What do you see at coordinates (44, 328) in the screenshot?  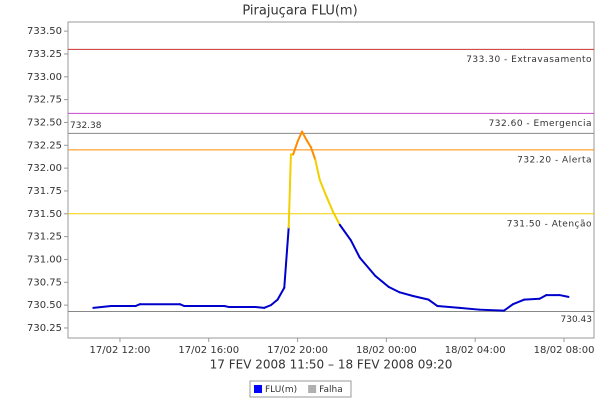 I see `y-tick-label: 730.25` at bounding box center [44, 328].